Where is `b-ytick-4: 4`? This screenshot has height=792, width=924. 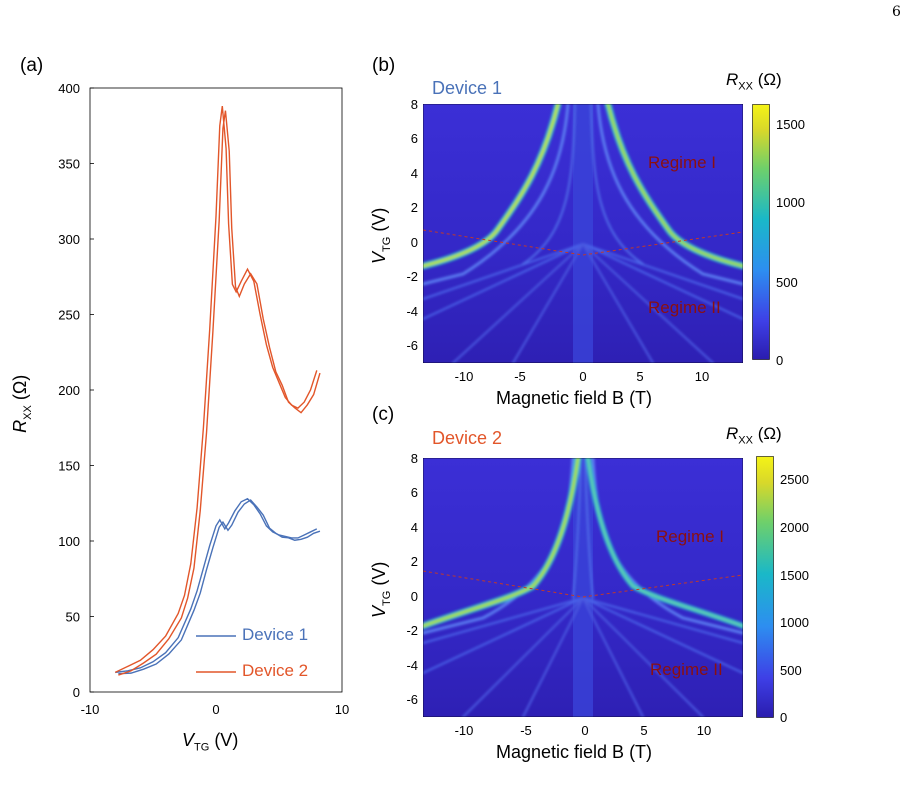 b-ytick-4: 4 is located at coordinates (414, 173).